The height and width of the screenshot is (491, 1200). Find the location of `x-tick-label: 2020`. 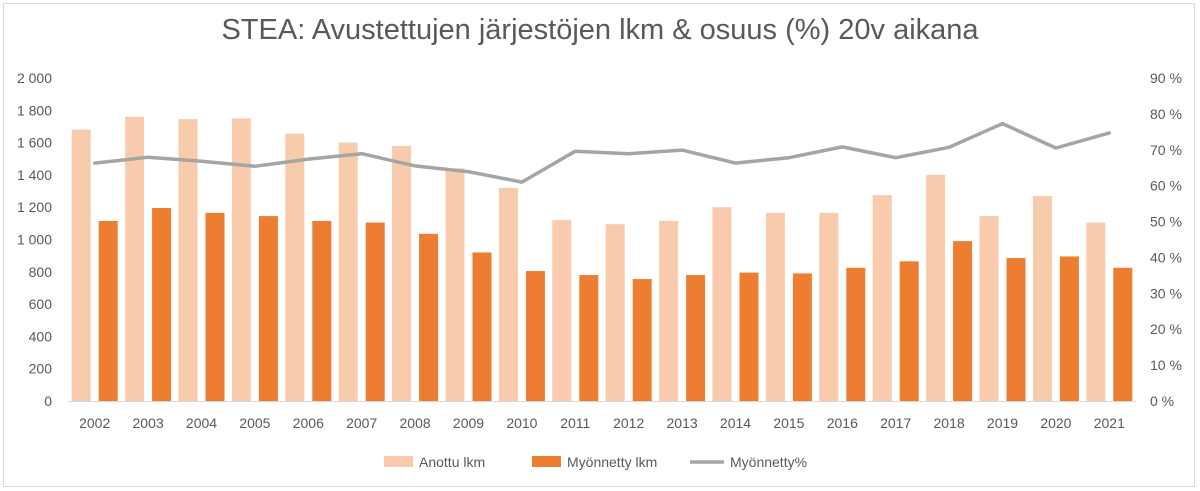

x-tick-label: 2020 is located at coordinates (1055, 423).